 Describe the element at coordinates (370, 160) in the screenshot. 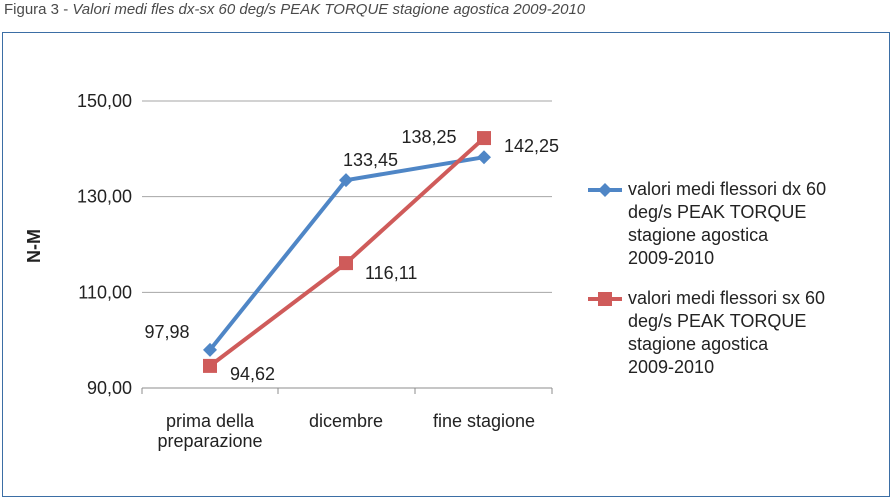

I see `data-label: 133,45` at that location.